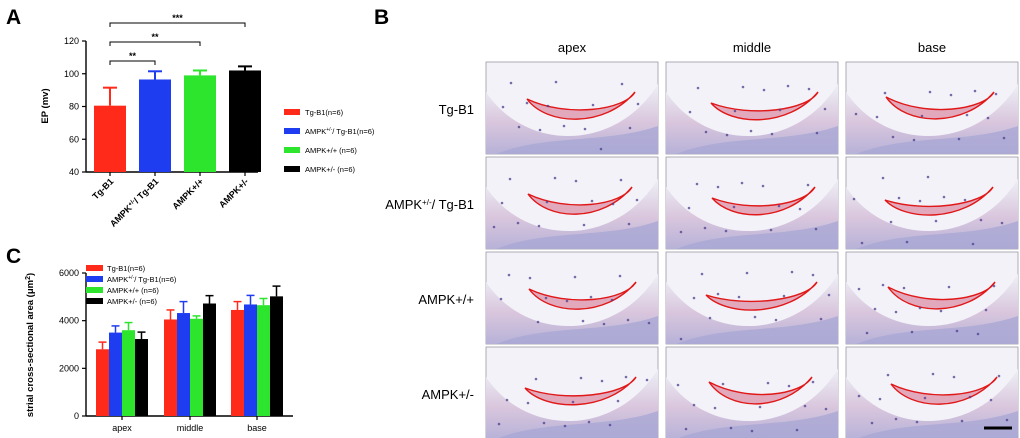 This screenshot has height=438, width=1020. Describe the element at coordinates (132, 301) in the screenshot. I see `chart-c-legend-label: AMPK+/- (n=6)` at that location.